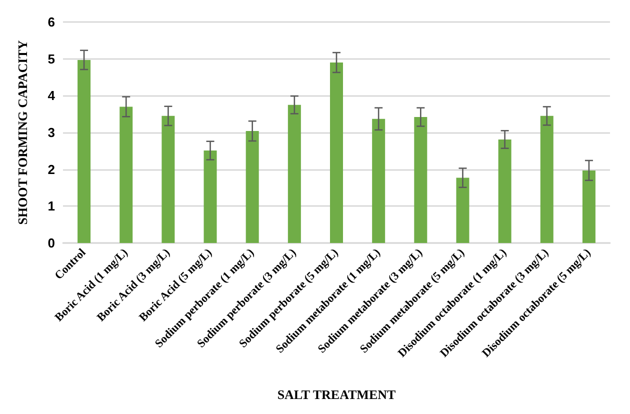 This screenshot has height=414, width=630. What do you see at coordinates (22, 132) in the screenshot?
I see `y-axis-title: SHOOT FORMING CAPACITY` at bounding box center [22, 132].